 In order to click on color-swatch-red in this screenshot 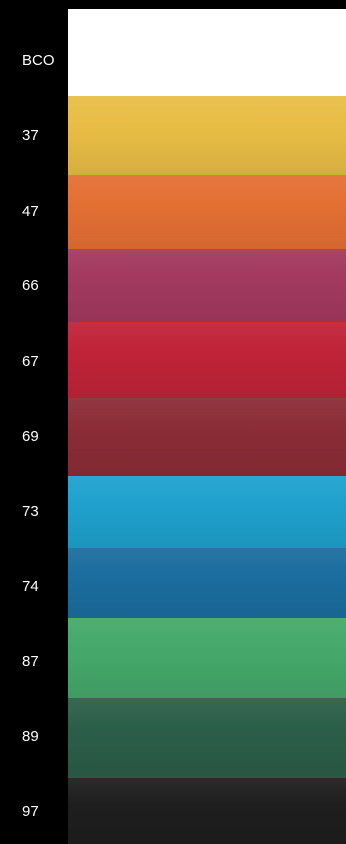, I will do `click(207, 360)`.